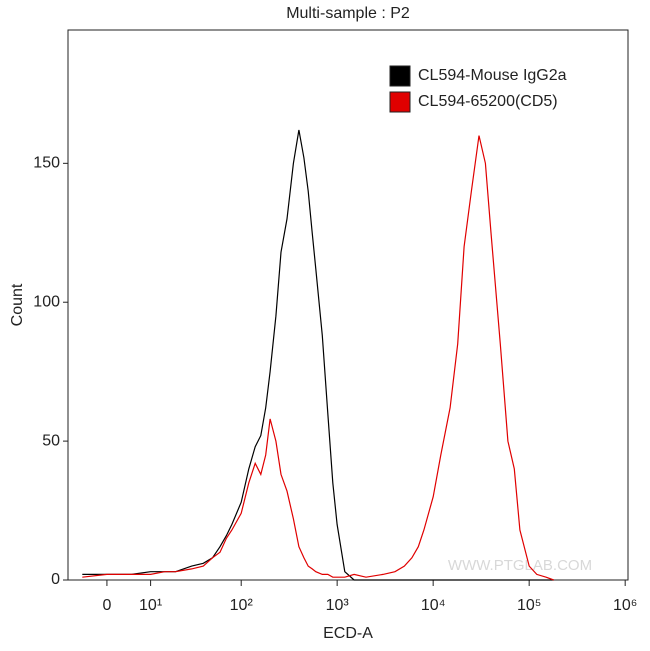  I want to click on chart-title: Multi-sample : P2, so click(348, 13).